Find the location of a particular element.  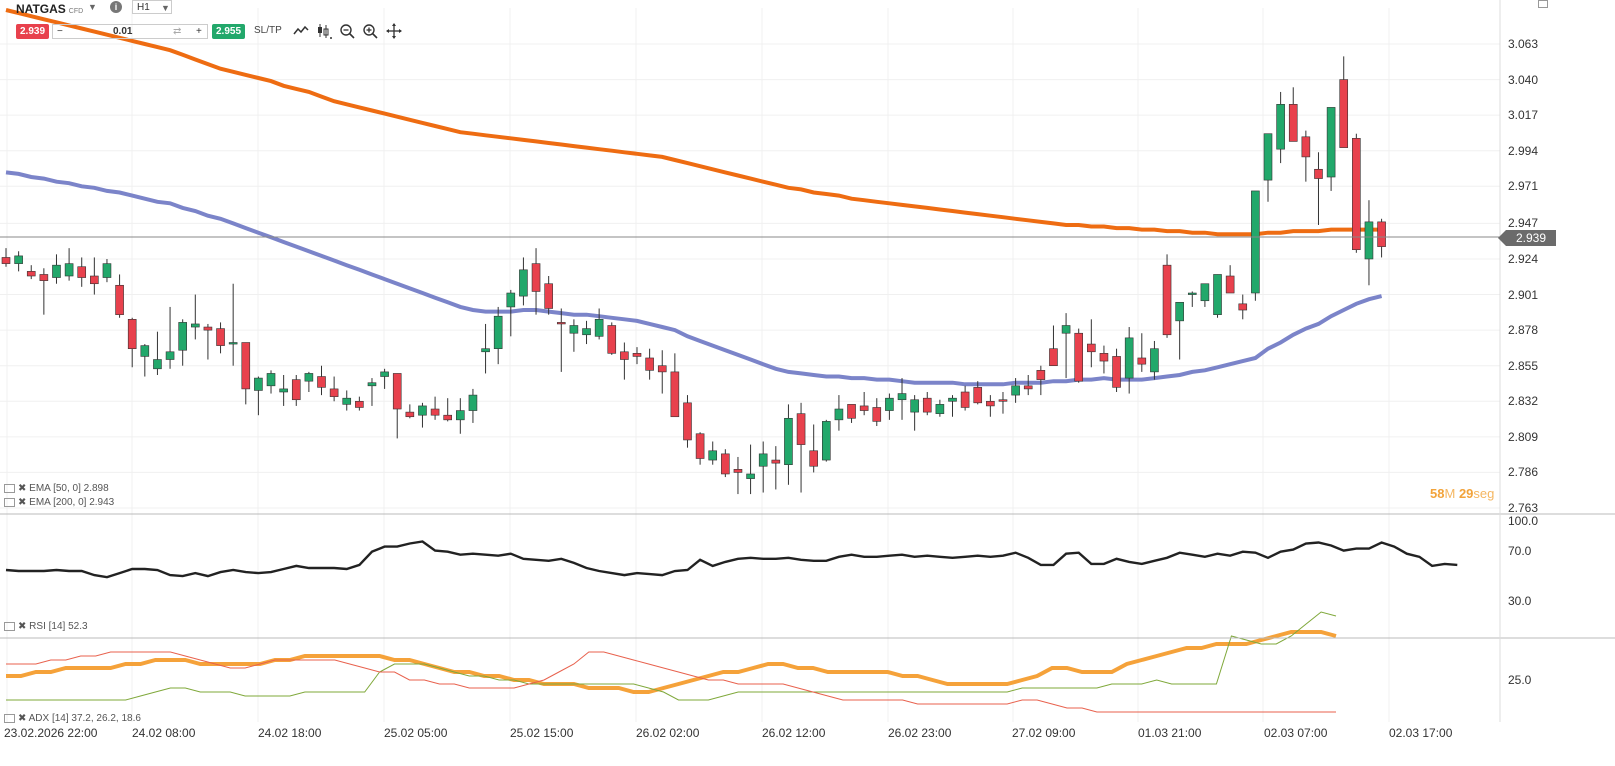

buy-price-button: 2.955 is located at coordinates (229, 31).